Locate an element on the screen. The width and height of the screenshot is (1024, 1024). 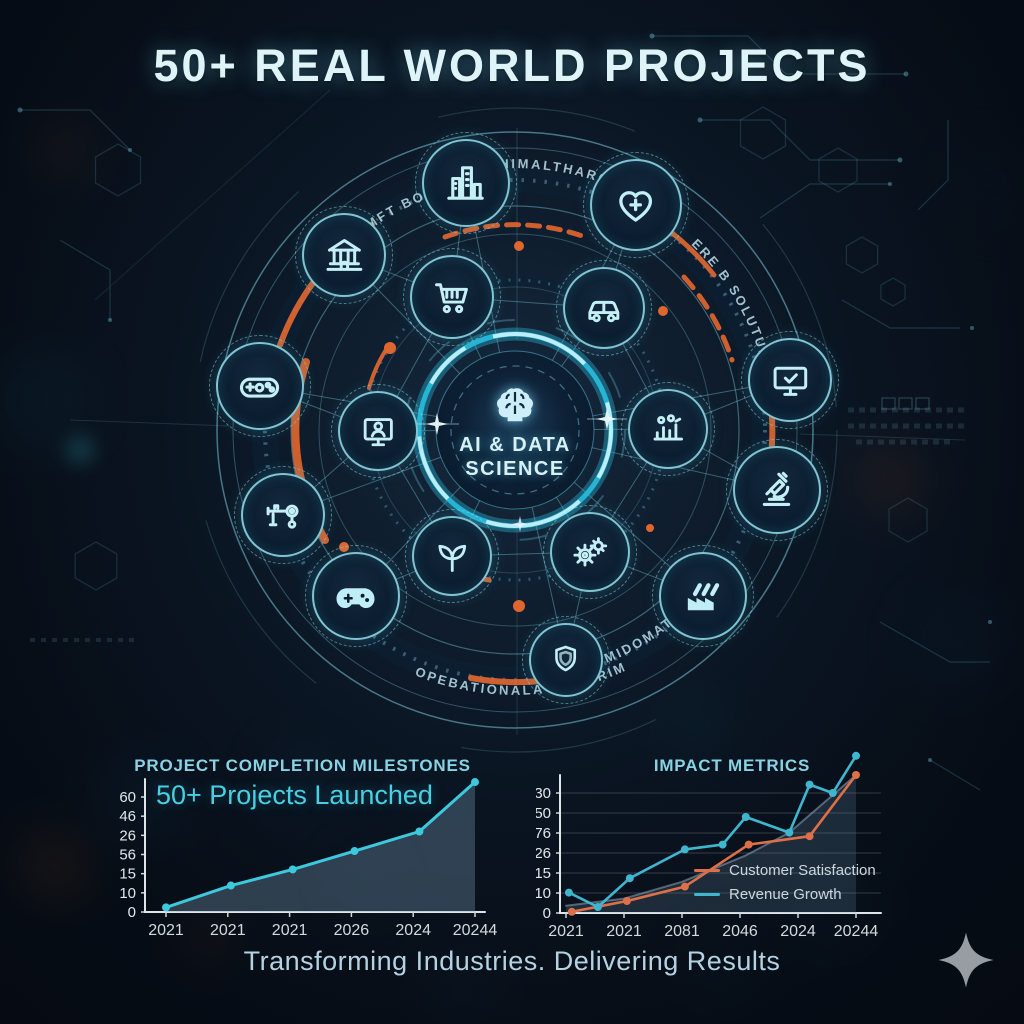
node-automotive is located at coordinates (604, 308).